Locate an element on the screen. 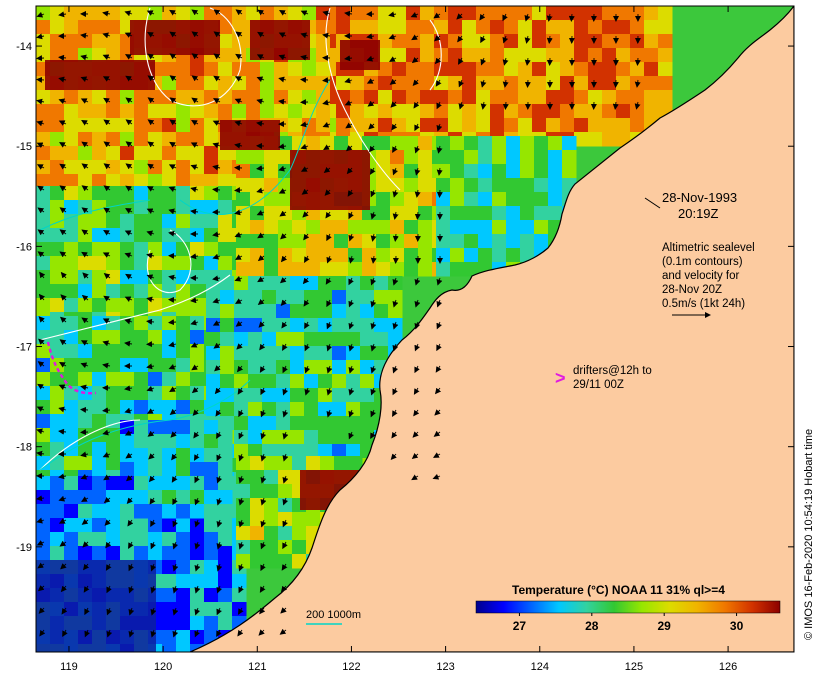 The image size is (820, 680). sealevel-contour is located at coordinates (169, 261).